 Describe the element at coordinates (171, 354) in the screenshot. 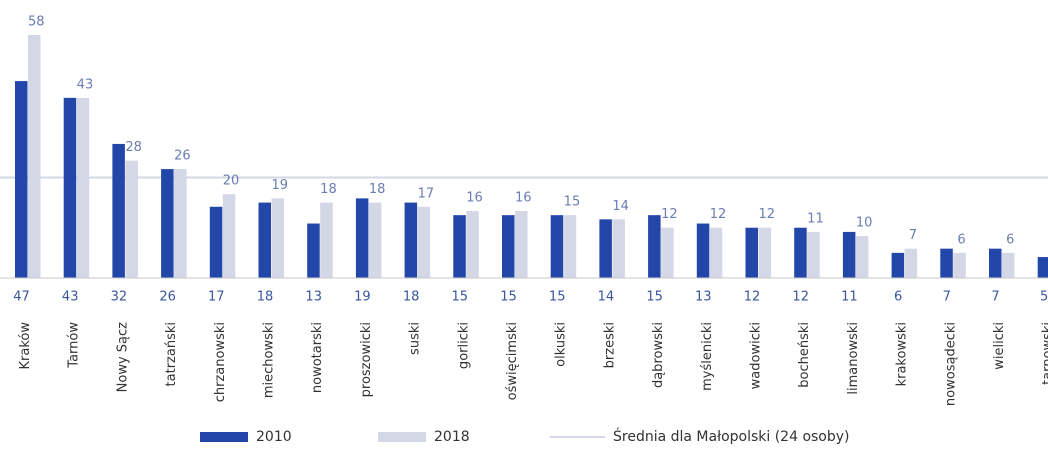

I see `x-tick-label: tatrzański` at that location.